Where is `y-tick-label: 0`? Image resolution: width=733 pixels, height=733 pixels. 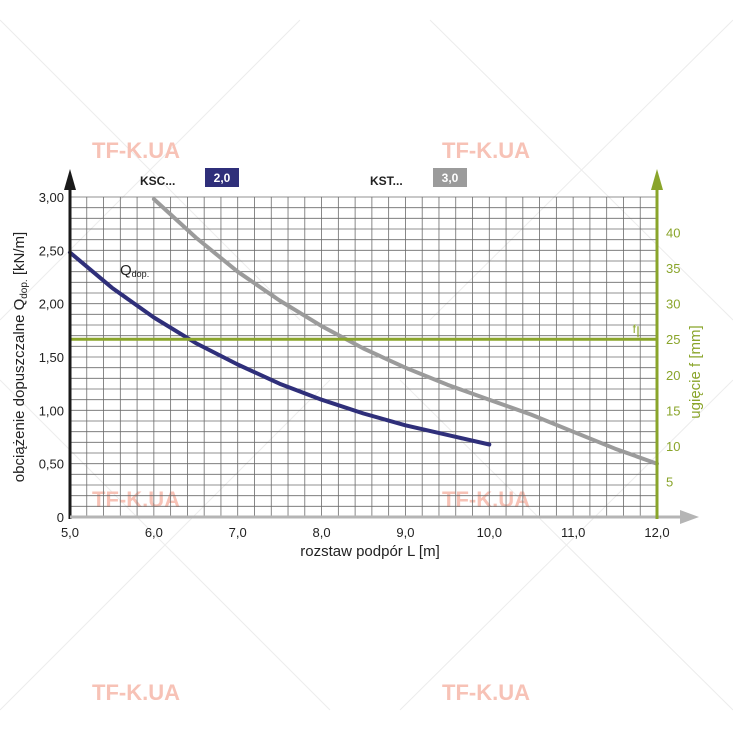
y-tick-label: 0 is located at coordinates (60, 517).